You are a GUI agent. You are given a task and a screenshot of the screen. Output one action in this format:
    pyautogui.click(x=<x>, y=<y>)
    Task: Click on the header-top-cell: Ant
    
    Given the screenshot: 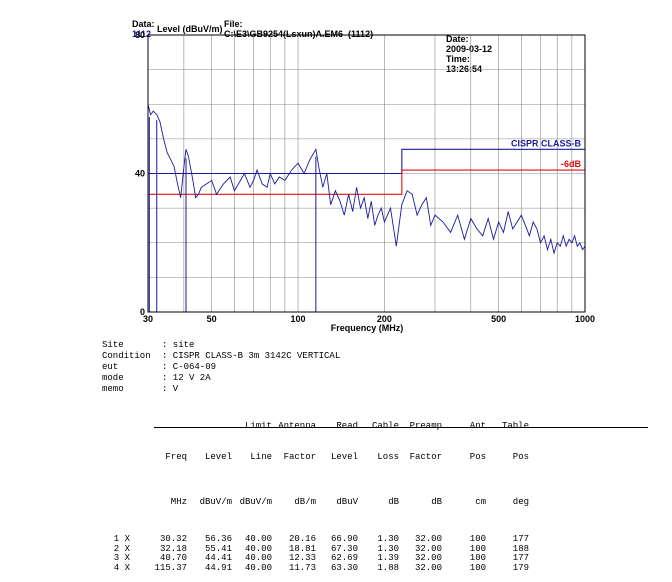 What is the action you would take?
    pyautogui.click(x=477, y=426)
    